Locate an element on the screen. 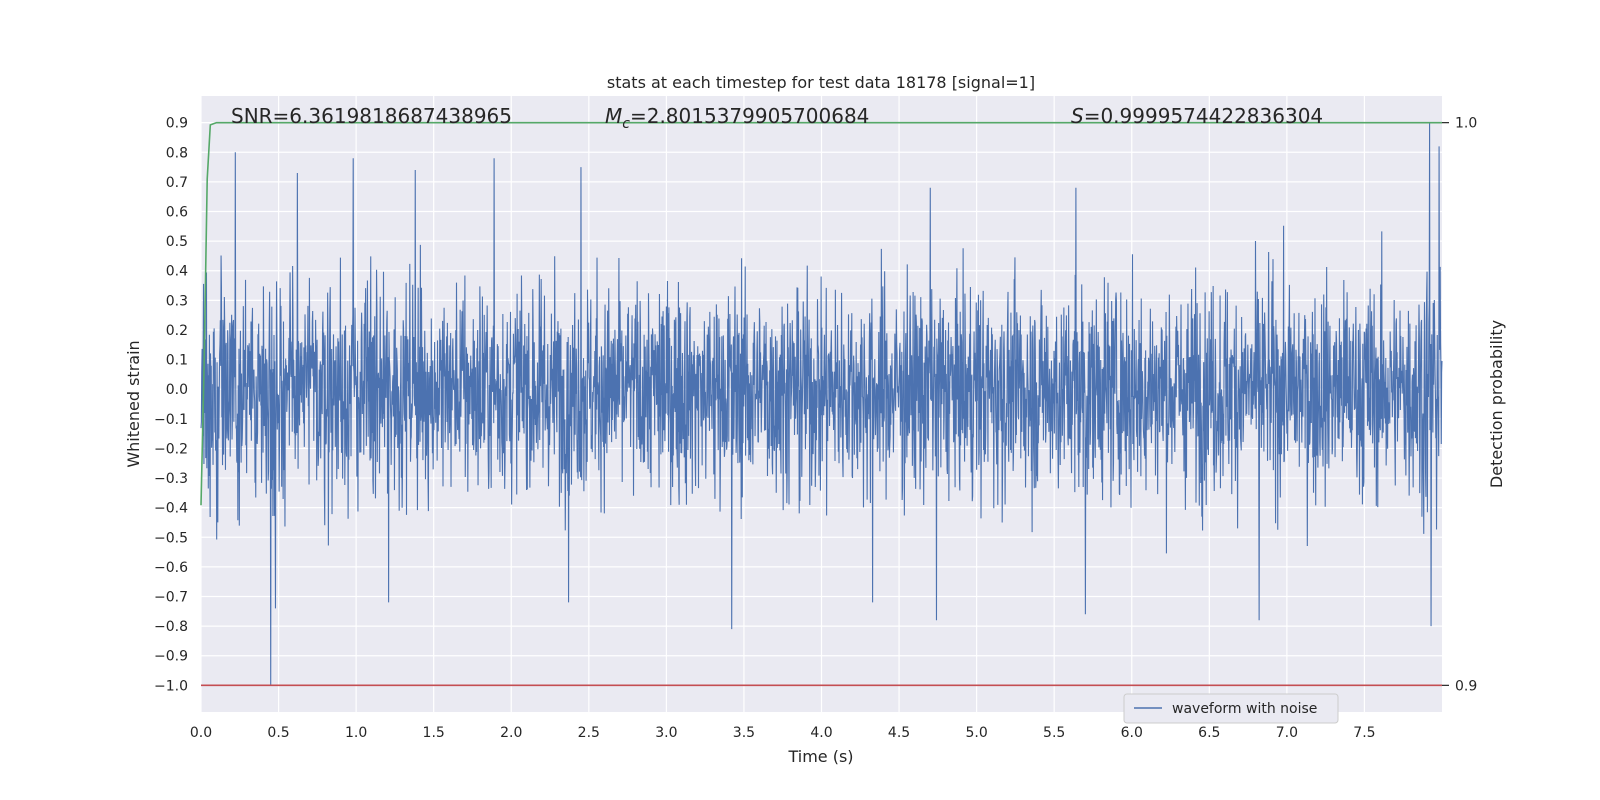  y-tick-label: 0.5 is located at coordinates (177, 242).